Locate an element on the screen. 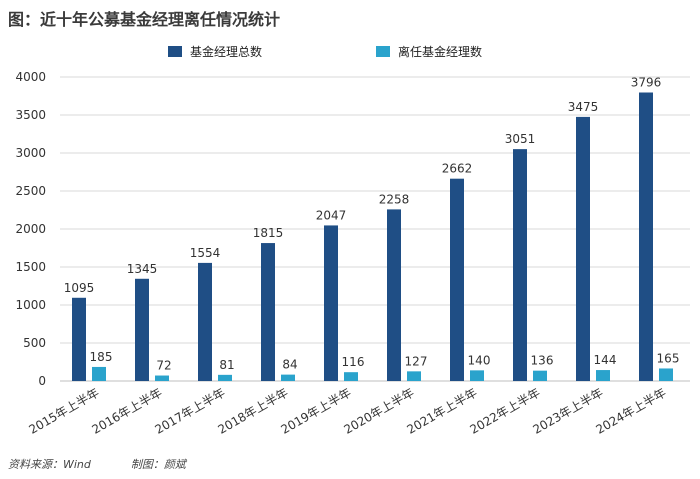  data-label-total: 2047 is located at coordinates (331, 215).